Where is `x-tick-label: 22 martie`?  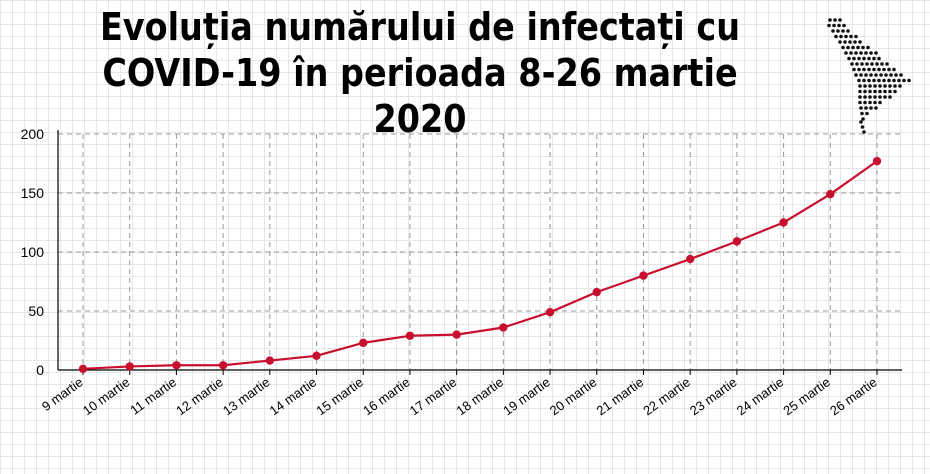
x-tick-label: 22 martie is located at coordinates (666, 396).